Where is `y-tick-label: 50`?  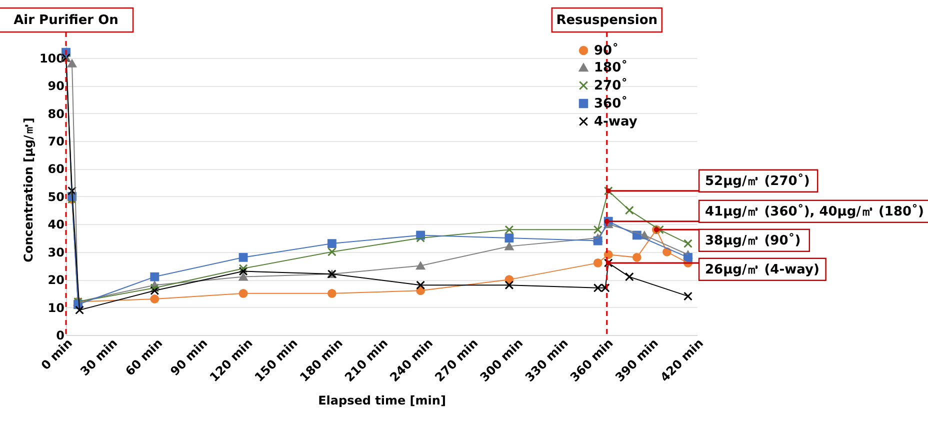 y-tick-label: 50 is located at coordinates (56, 197).